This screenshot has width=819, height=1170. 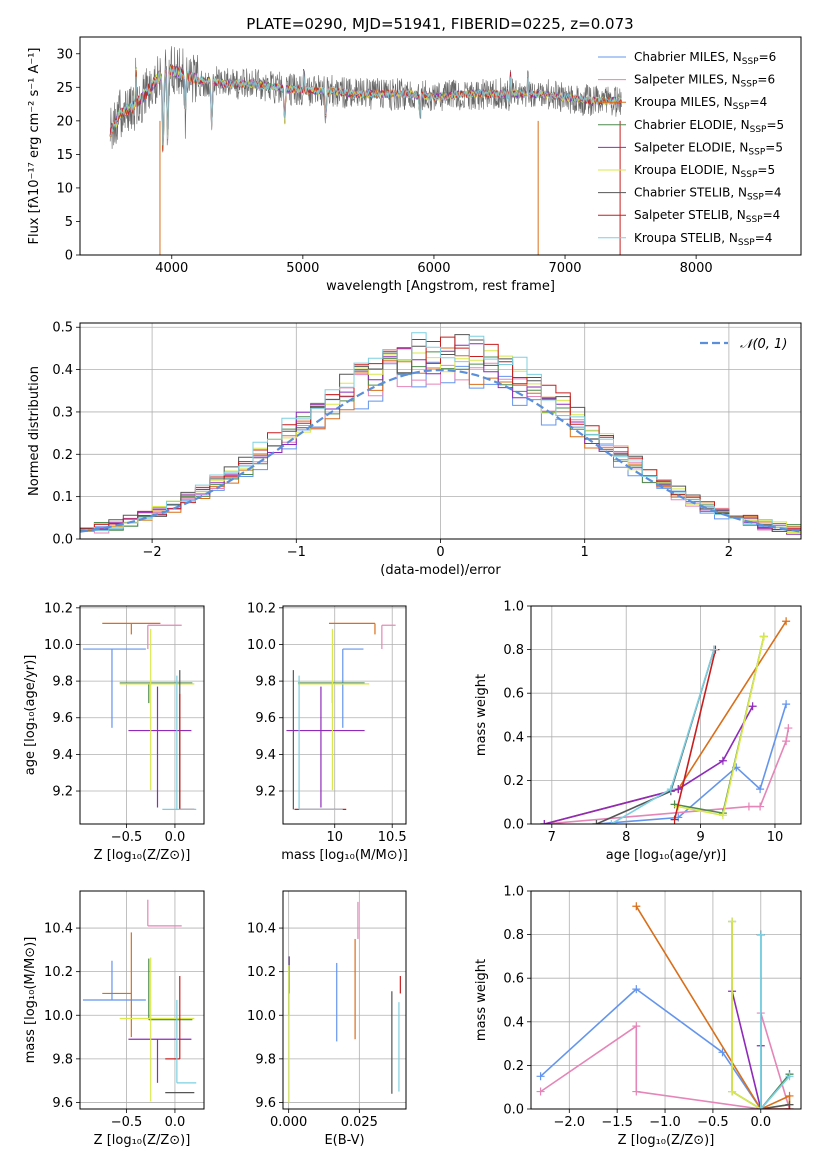 What do you see at coordinates (704, 81) in the screenshot?
I see `legend-label: Salpeter MILES, NSSP=6` at bounding box center [704, 81].